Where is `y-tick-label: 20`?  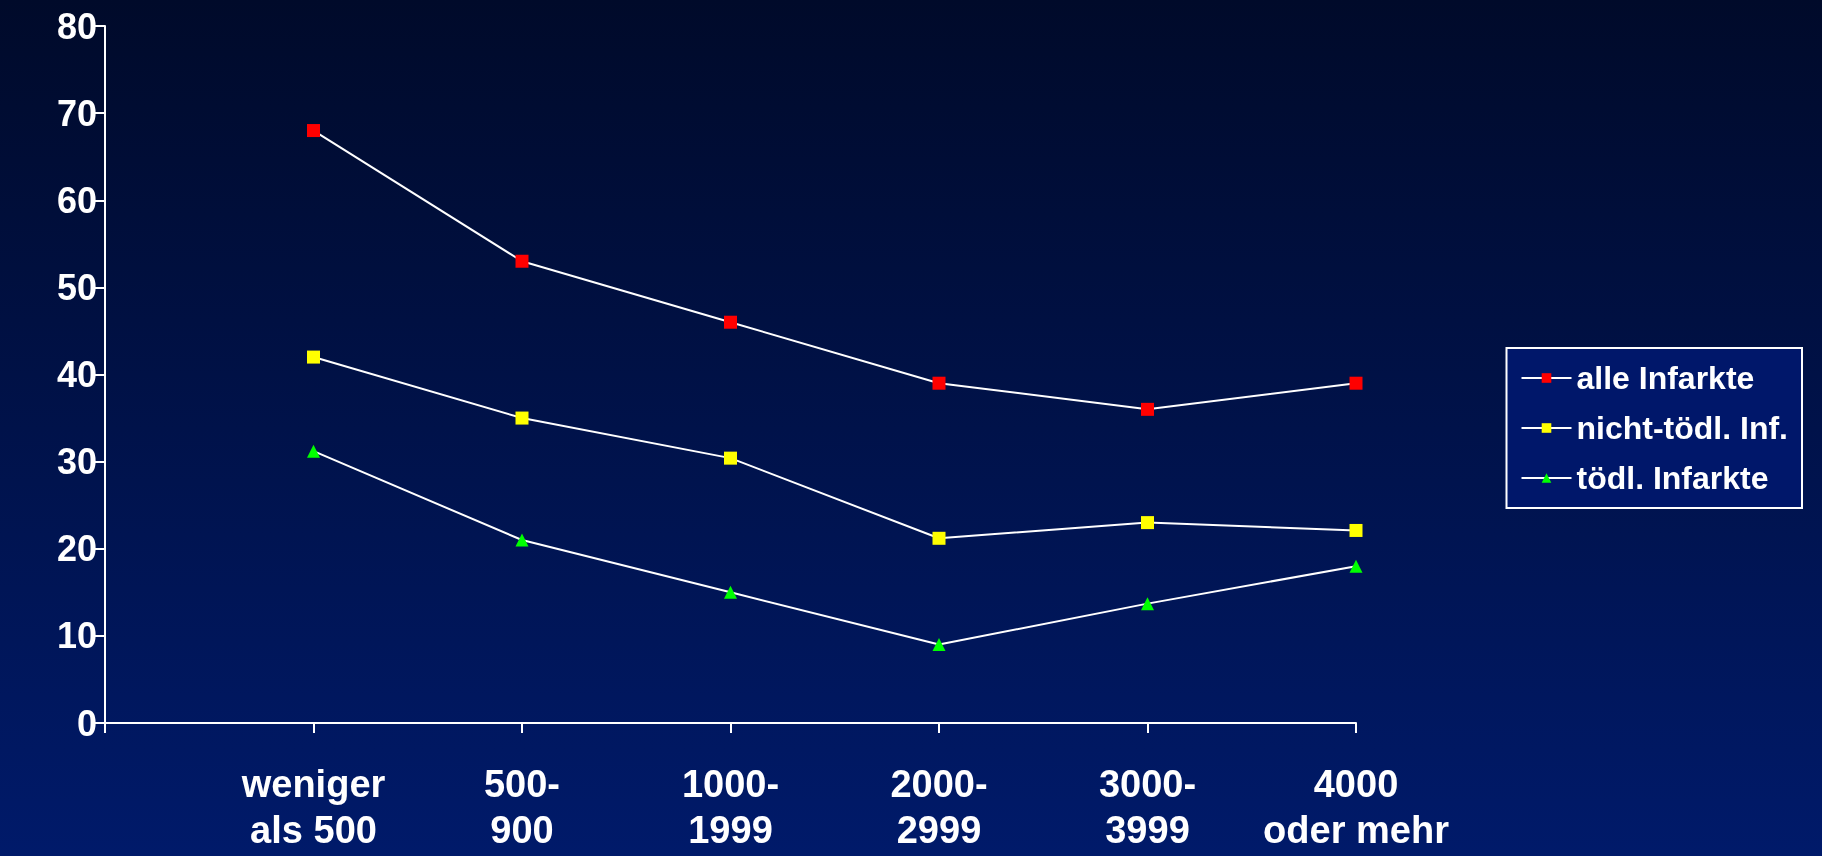 y-tick-label: 20 is located at coordinates (76, 549).